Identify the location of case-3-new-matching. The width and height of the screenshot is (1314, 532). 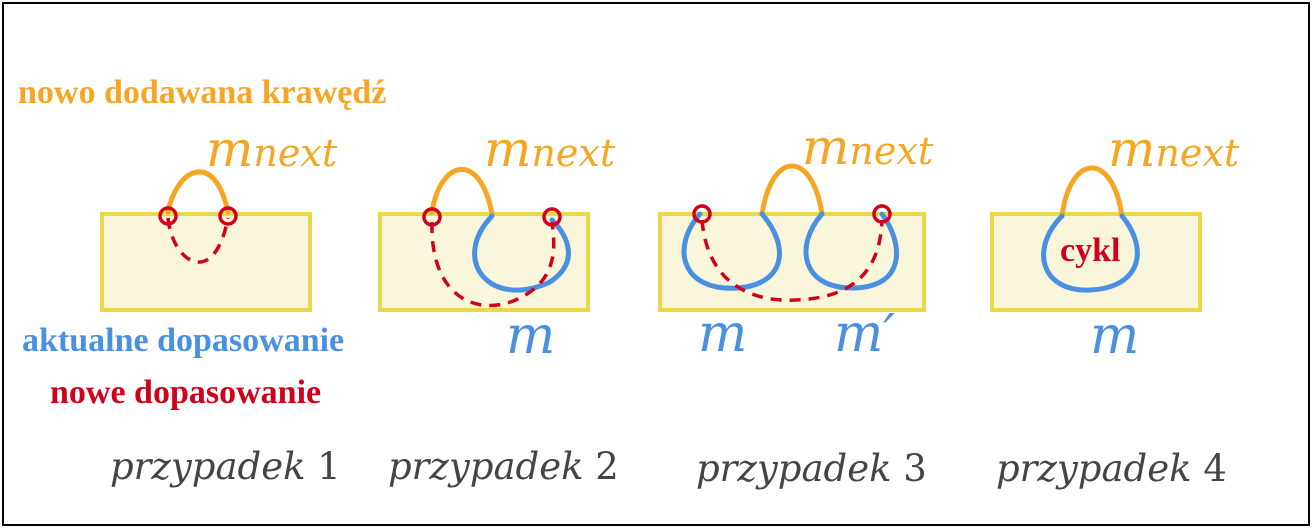
(792, 260).